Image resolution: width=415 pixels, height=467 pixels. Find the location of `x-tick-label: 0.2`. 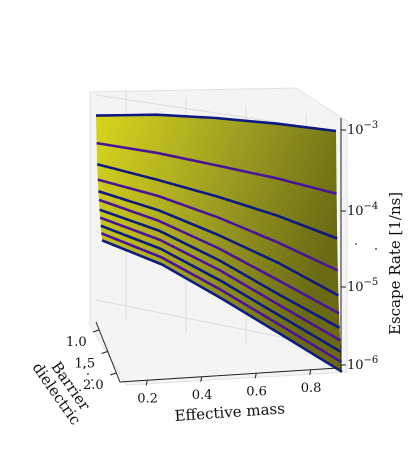

x-tick-label: 0.2 is located at coordinates (147, 398).